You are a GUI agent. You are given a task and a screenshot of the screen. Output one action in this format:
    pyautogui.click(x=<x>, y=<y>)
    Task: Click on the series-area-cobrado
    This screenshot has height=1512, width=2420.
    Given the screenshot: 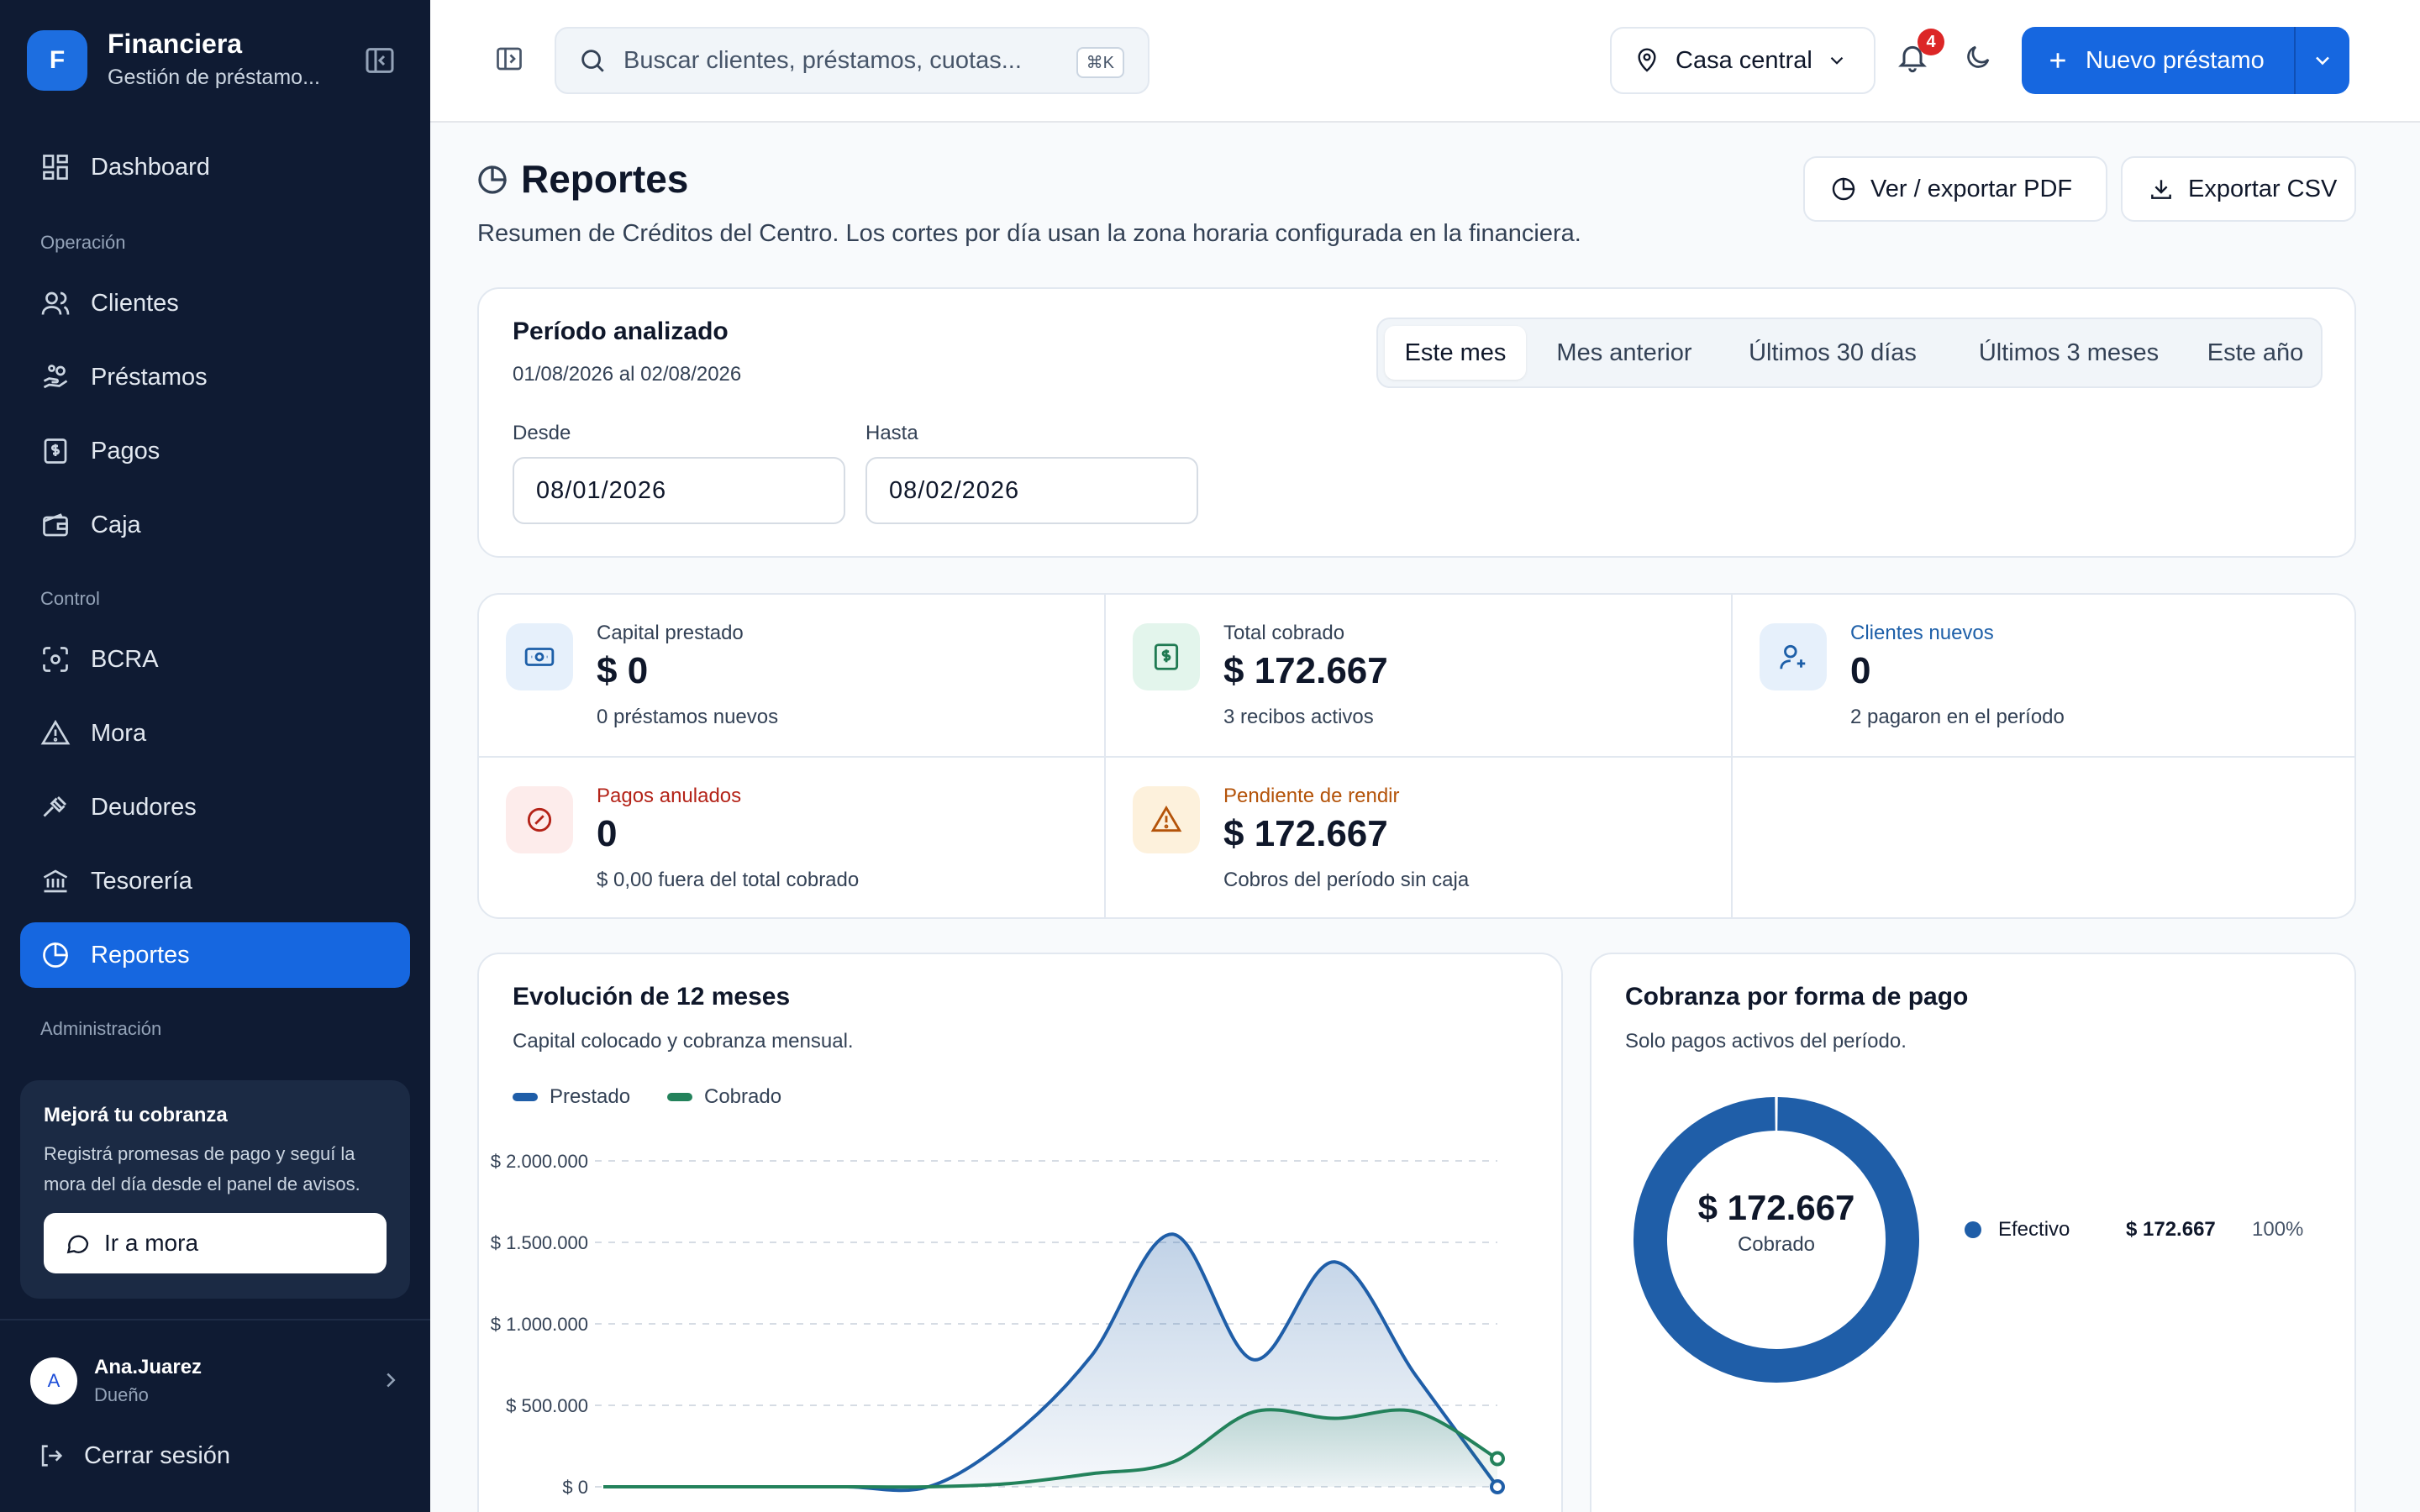 What is the action you would take?
    pyautogui.click(x=1050, y=1449)
    